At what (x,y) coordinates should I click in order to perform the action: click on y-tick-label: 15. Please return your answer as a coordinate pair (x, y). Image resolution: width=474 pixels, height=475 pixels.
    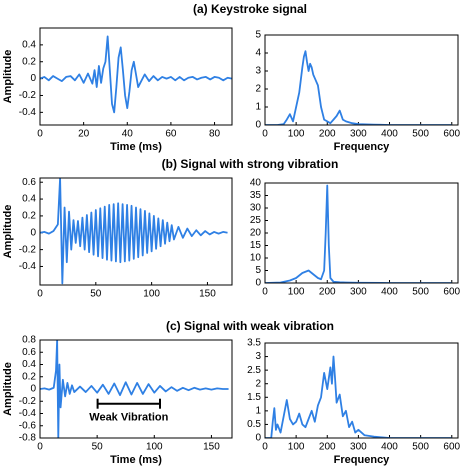
    Looking at the image, I should click on (256, 245).